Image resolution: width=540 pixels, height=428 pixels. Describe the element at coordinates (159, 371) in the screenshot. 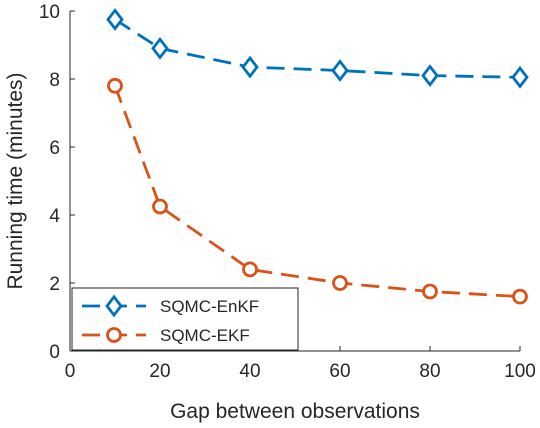

I see `x-tick-label: 20` at that location.